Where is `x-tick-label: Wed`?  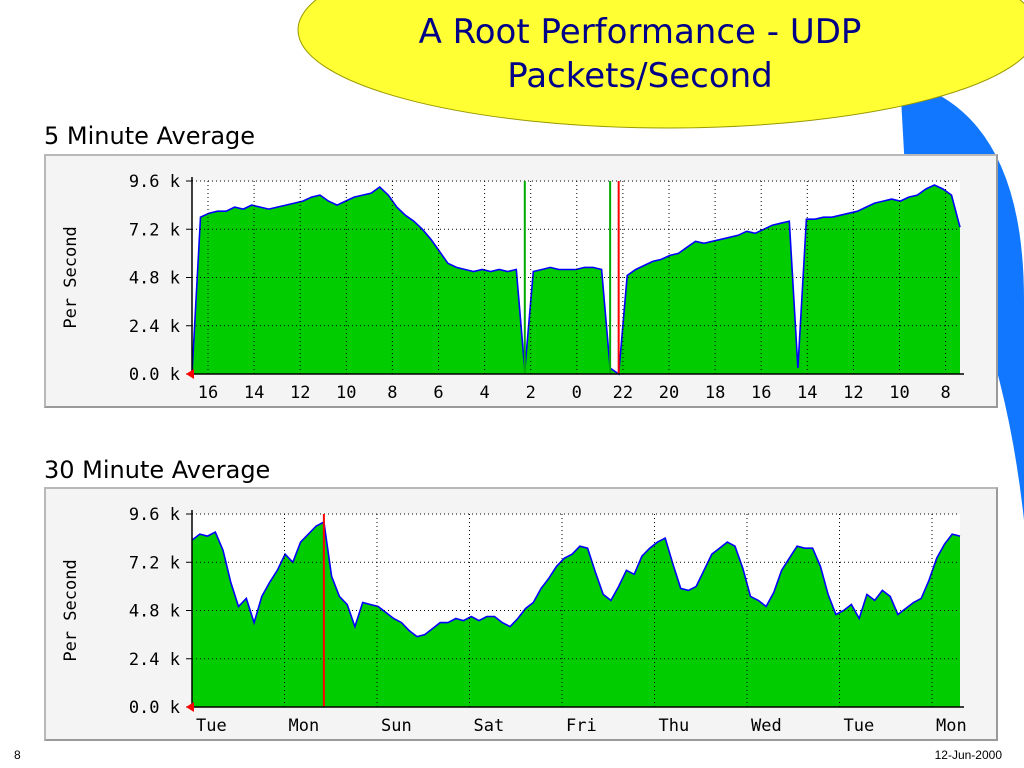 x-tick-label: Wed is located at coordinates (766, 726).